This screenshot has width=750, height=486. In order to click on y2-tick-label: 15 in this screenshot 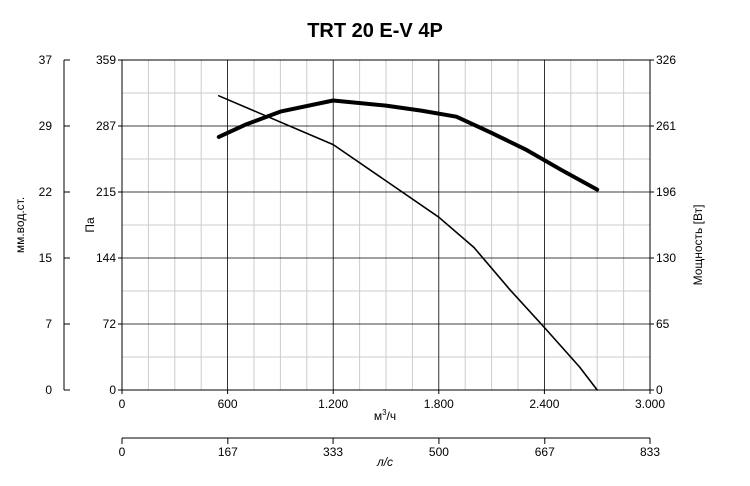, I will do `click(46, 258)`.